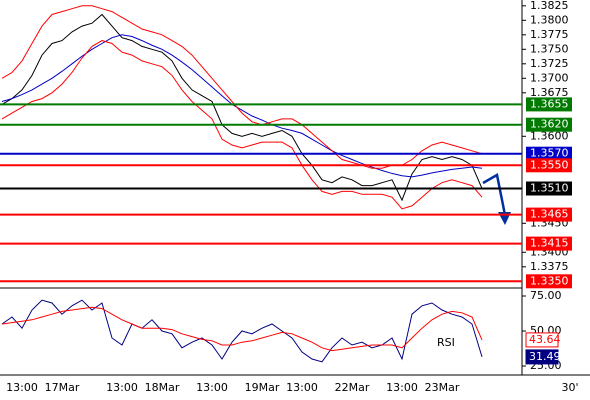  I want to click on x-tick-label: 17Mar, so click(62, 387).